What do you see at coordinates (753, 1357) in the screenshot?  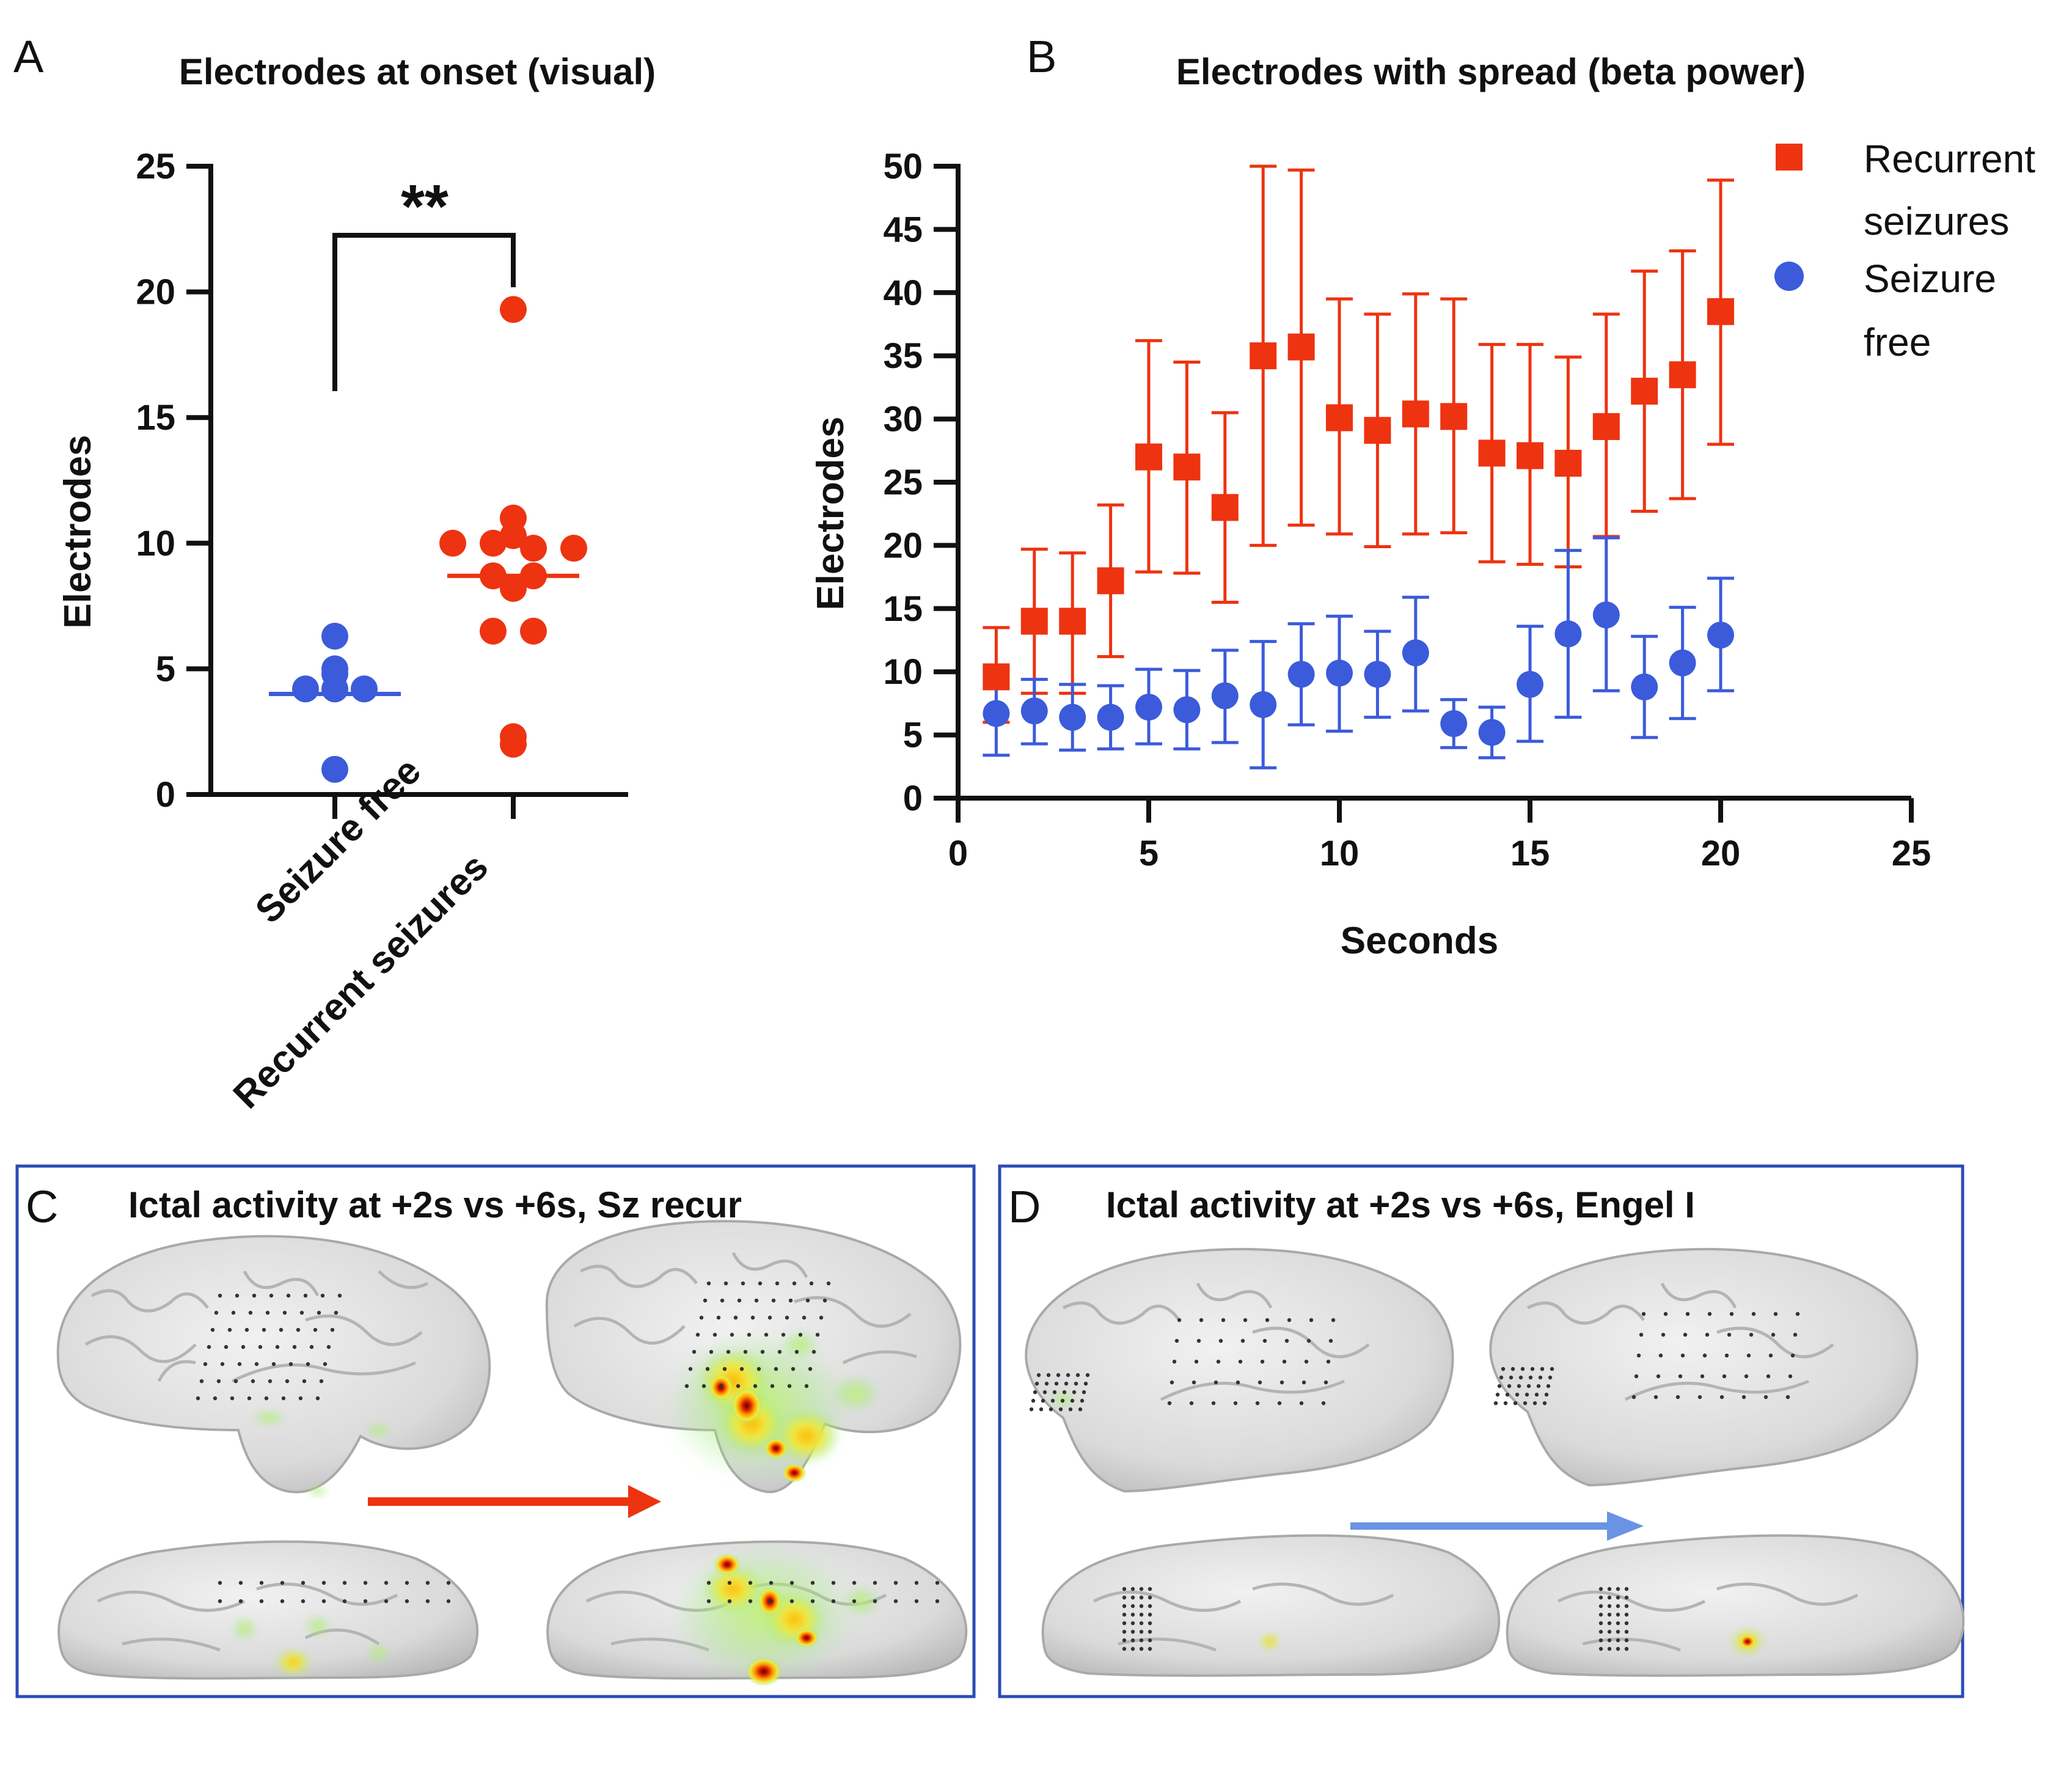 I see `brain-lateral-6s` at bounding box center [753, 1357].